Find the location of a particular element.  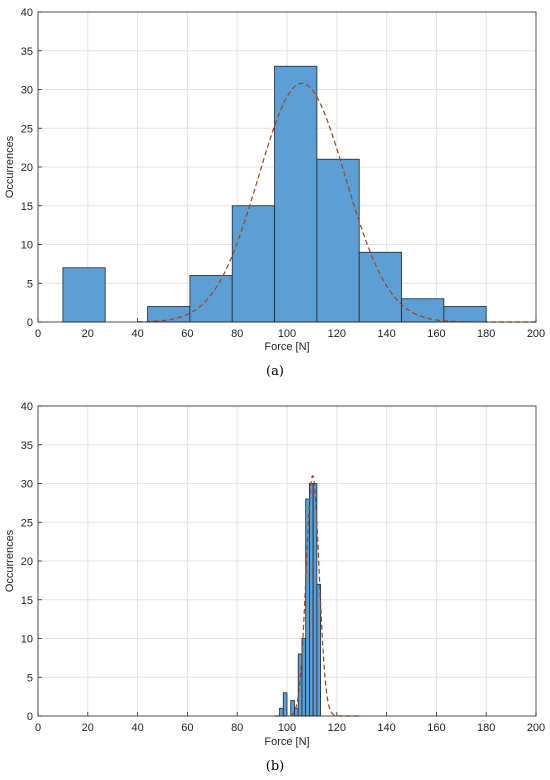

panel-caption: (a) is located at coordinates (275, 371).